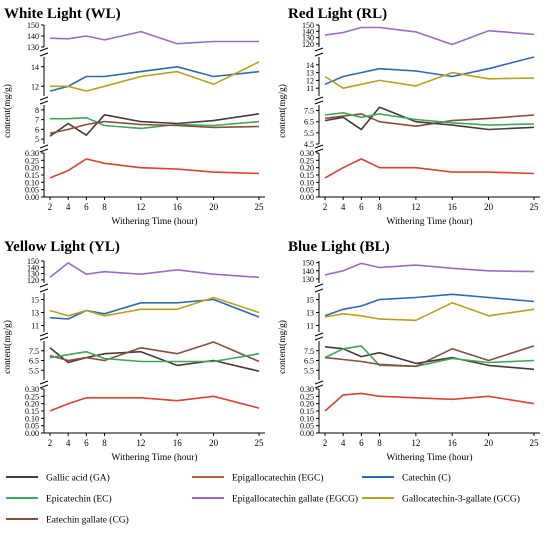 This screenshot has width=550, height=534. Describe the element at coordinates (154, 352) in the screenshot. I see `series-line-CG` at that location.